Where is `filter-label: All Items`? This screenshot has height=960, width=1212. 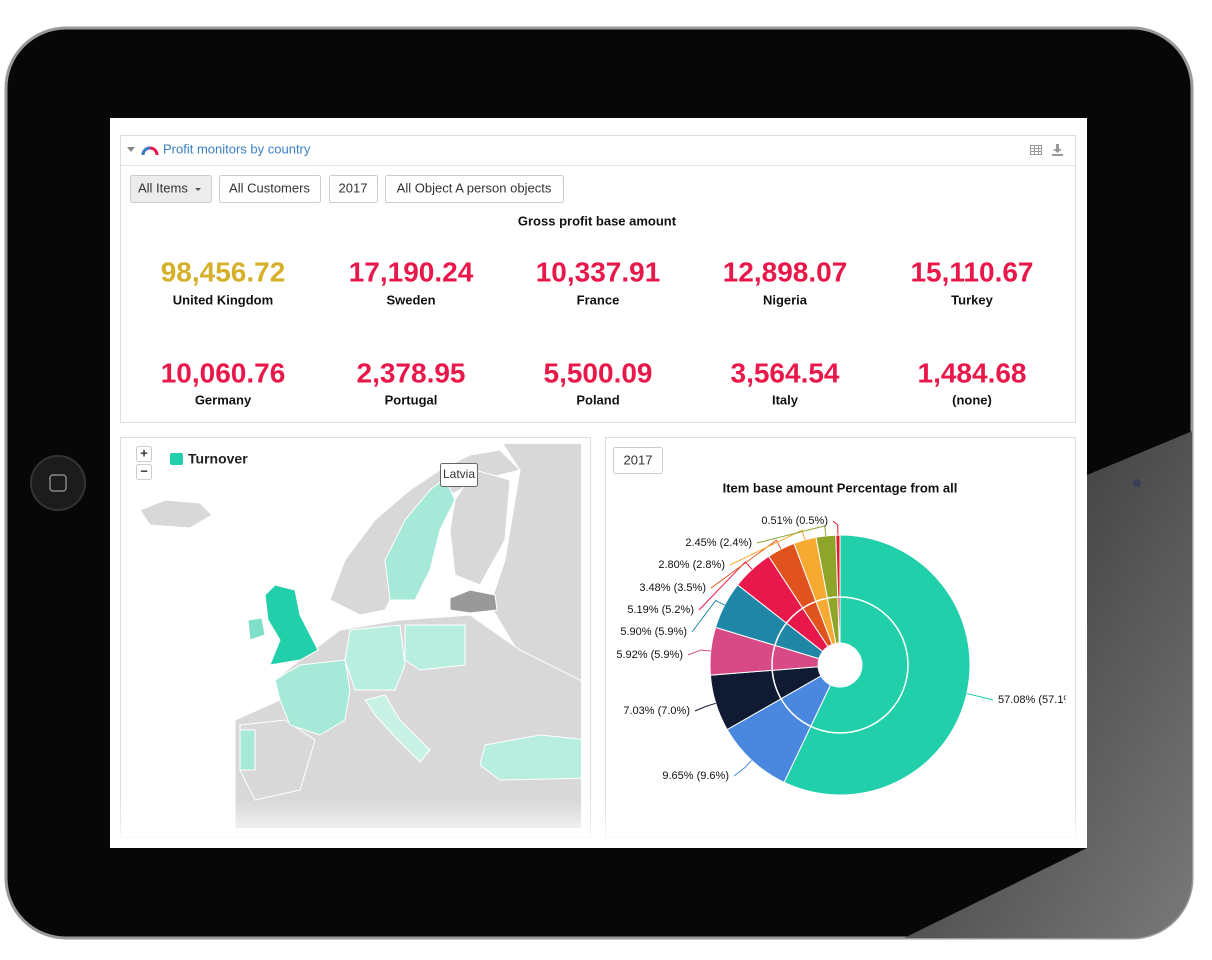
filter-label: All Items is located at coordinates (163, 187).